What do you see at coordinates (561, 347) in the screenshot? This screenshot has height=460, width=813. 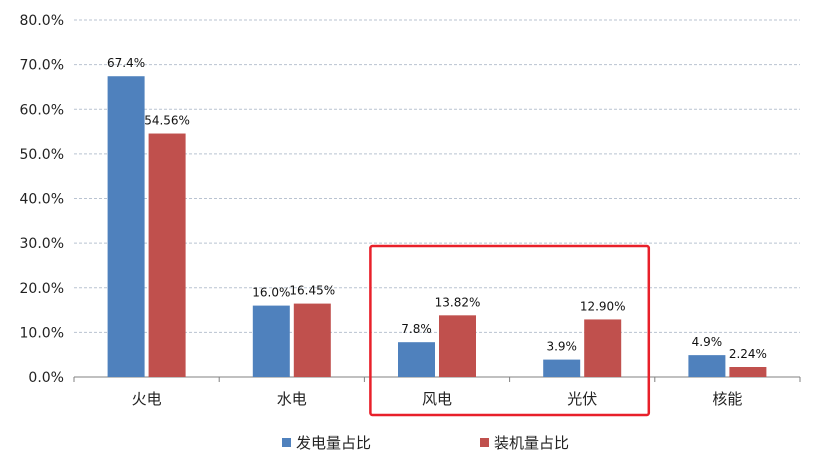 I see `data-label: 3.9%` at bounding box center [561, 347].